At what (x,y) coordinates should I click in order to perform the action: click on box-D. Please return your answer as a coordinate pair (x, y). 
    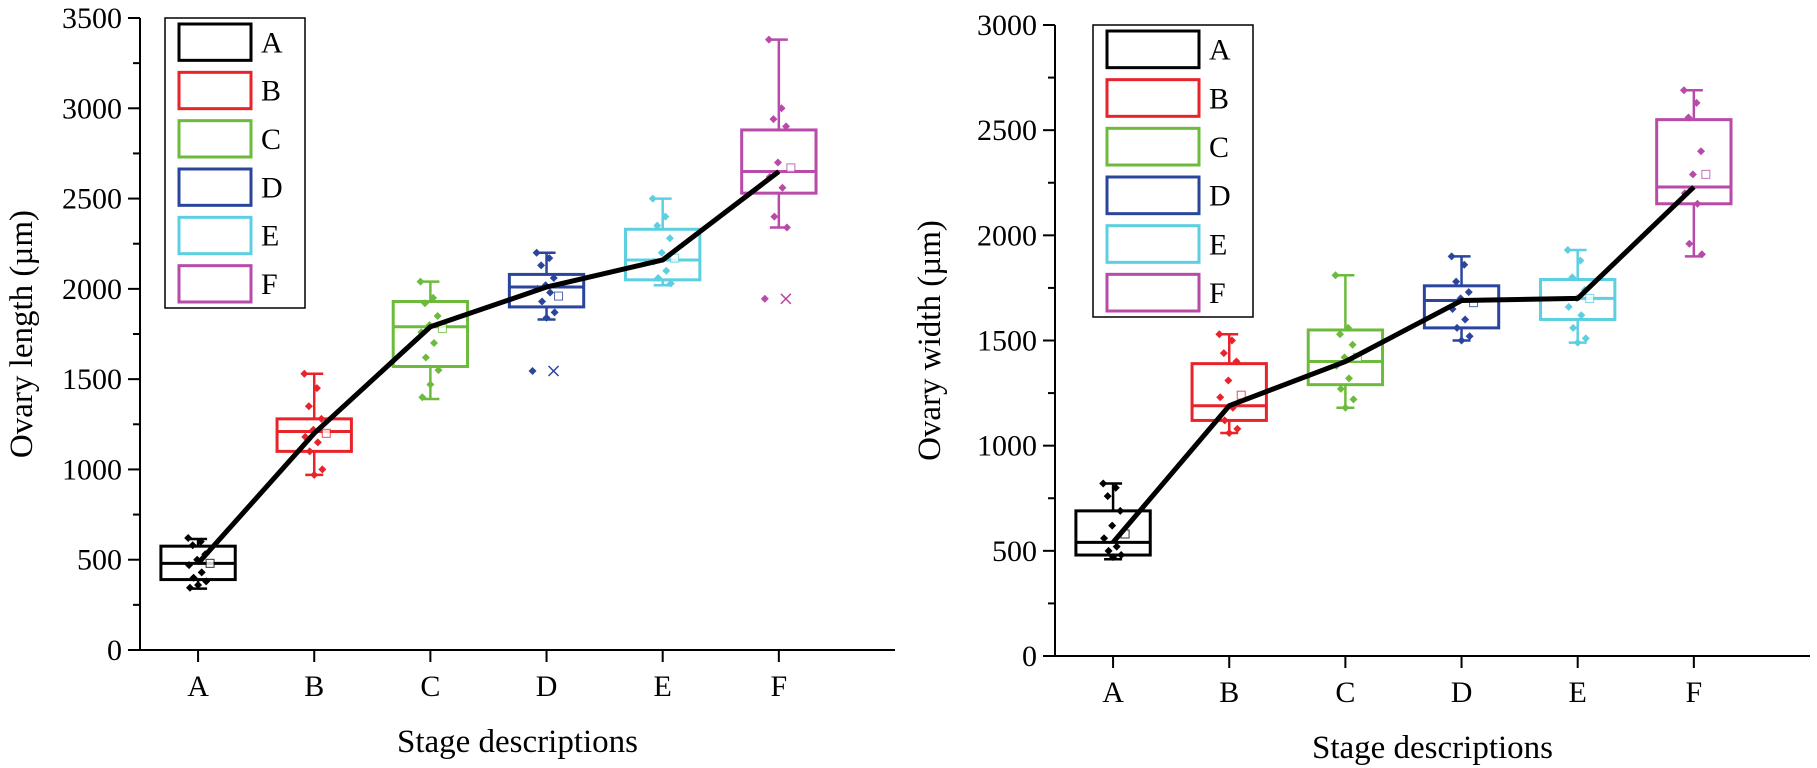
    Looking at the image, I should click on (546, 312).